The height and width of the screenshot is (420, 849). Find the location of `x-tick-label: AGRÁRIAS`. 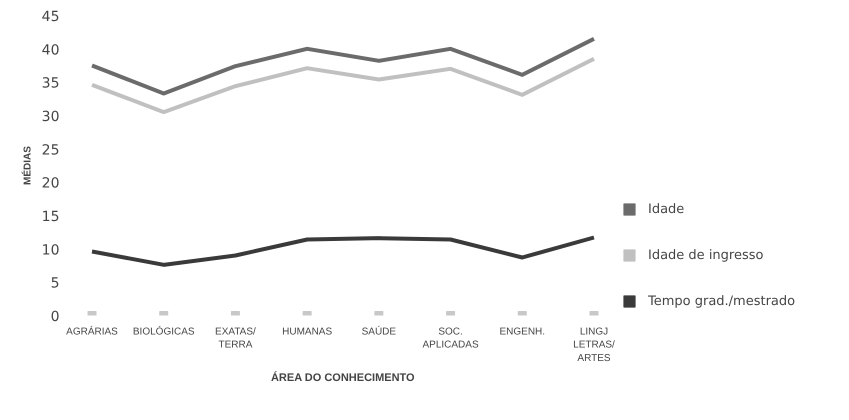

x-tick-label: AGRÁRIAS is located at coordinates (92, 332).